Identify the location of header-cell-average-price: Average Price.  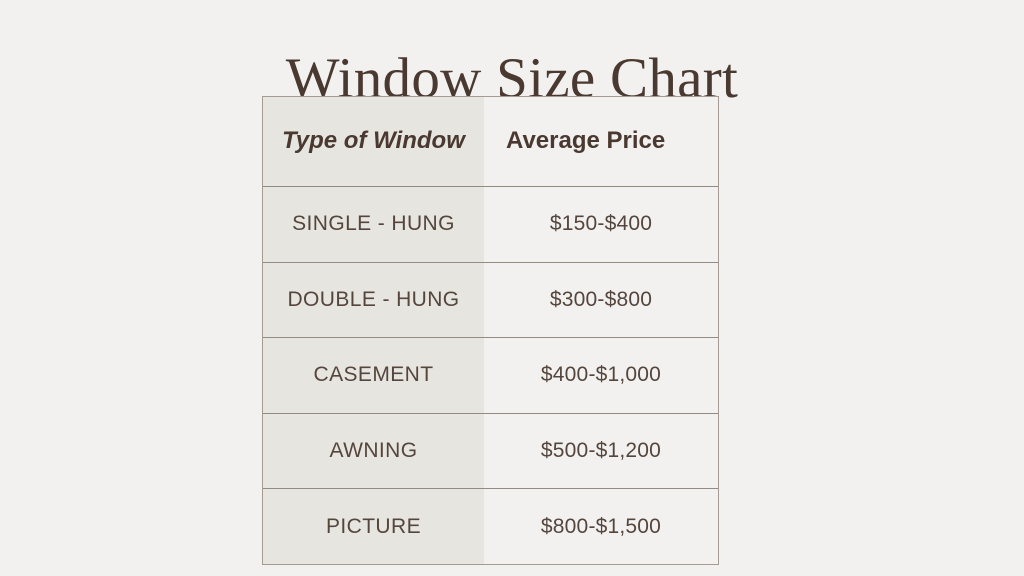
(601, 141).